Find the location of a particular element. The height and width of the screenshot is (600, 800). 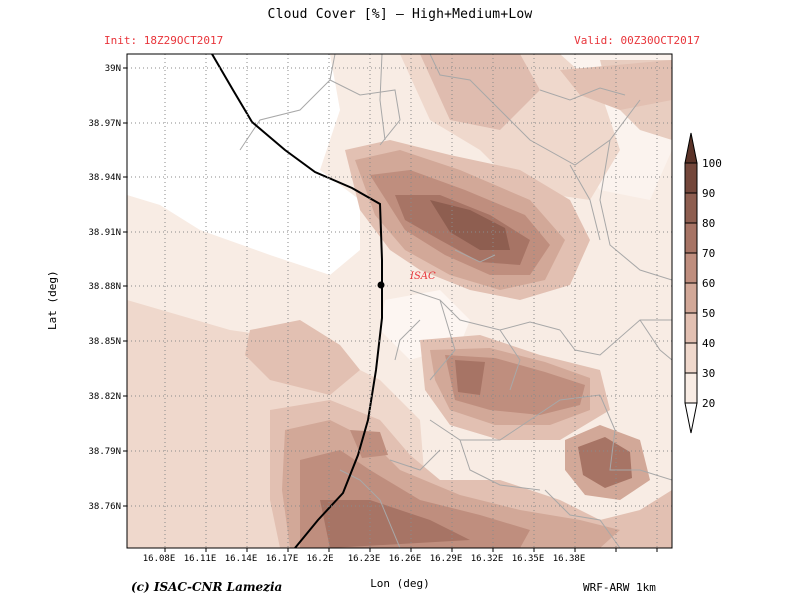

valid-time-label: Valid: 00Z30OCT2017 is located at coordinates (637, 40).